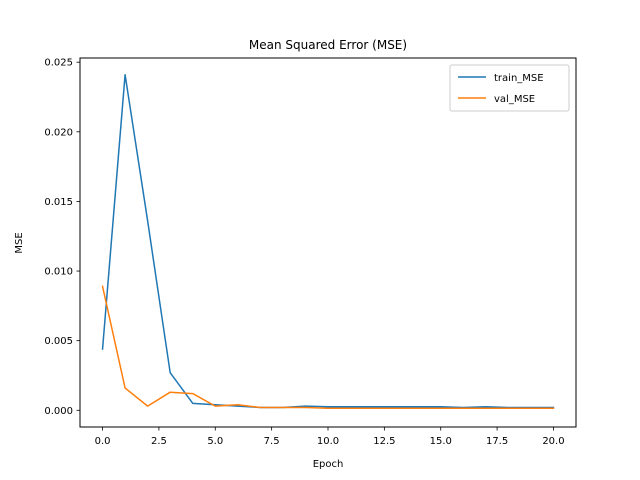  I want to click on y-tick-label: 0.000, so click(58, 411).